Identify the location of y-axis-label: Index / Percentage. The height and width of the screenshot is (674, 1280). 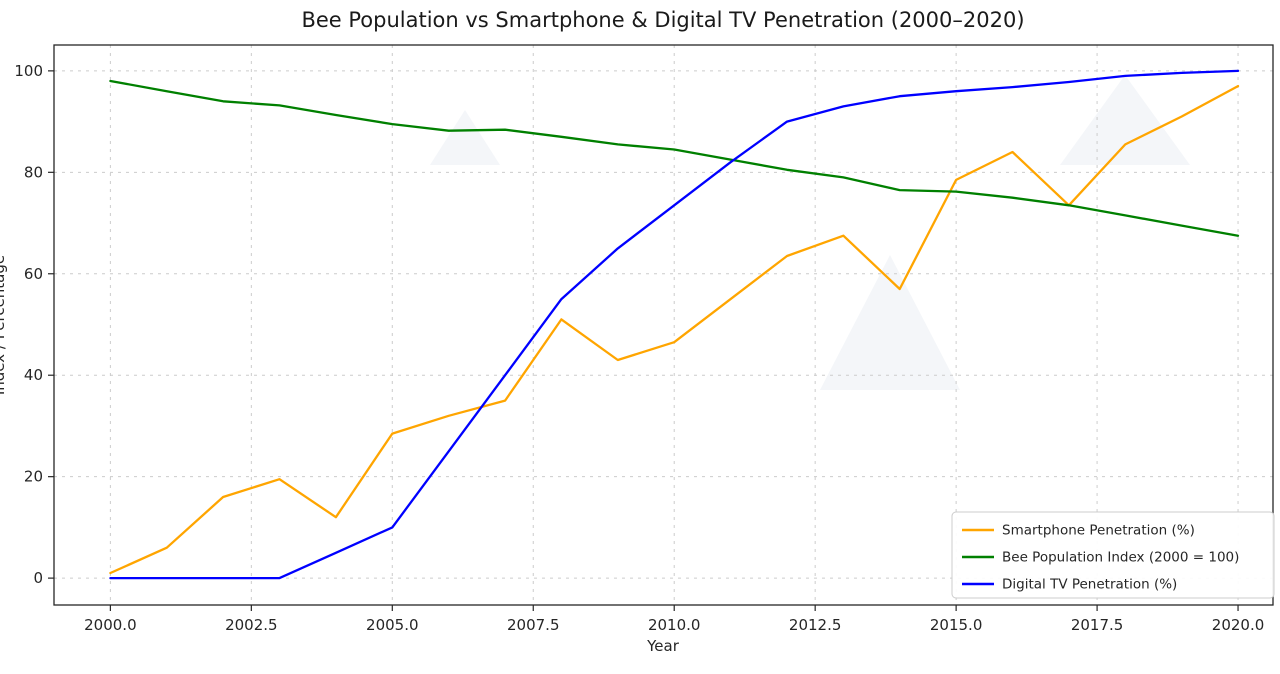
(4, 325).